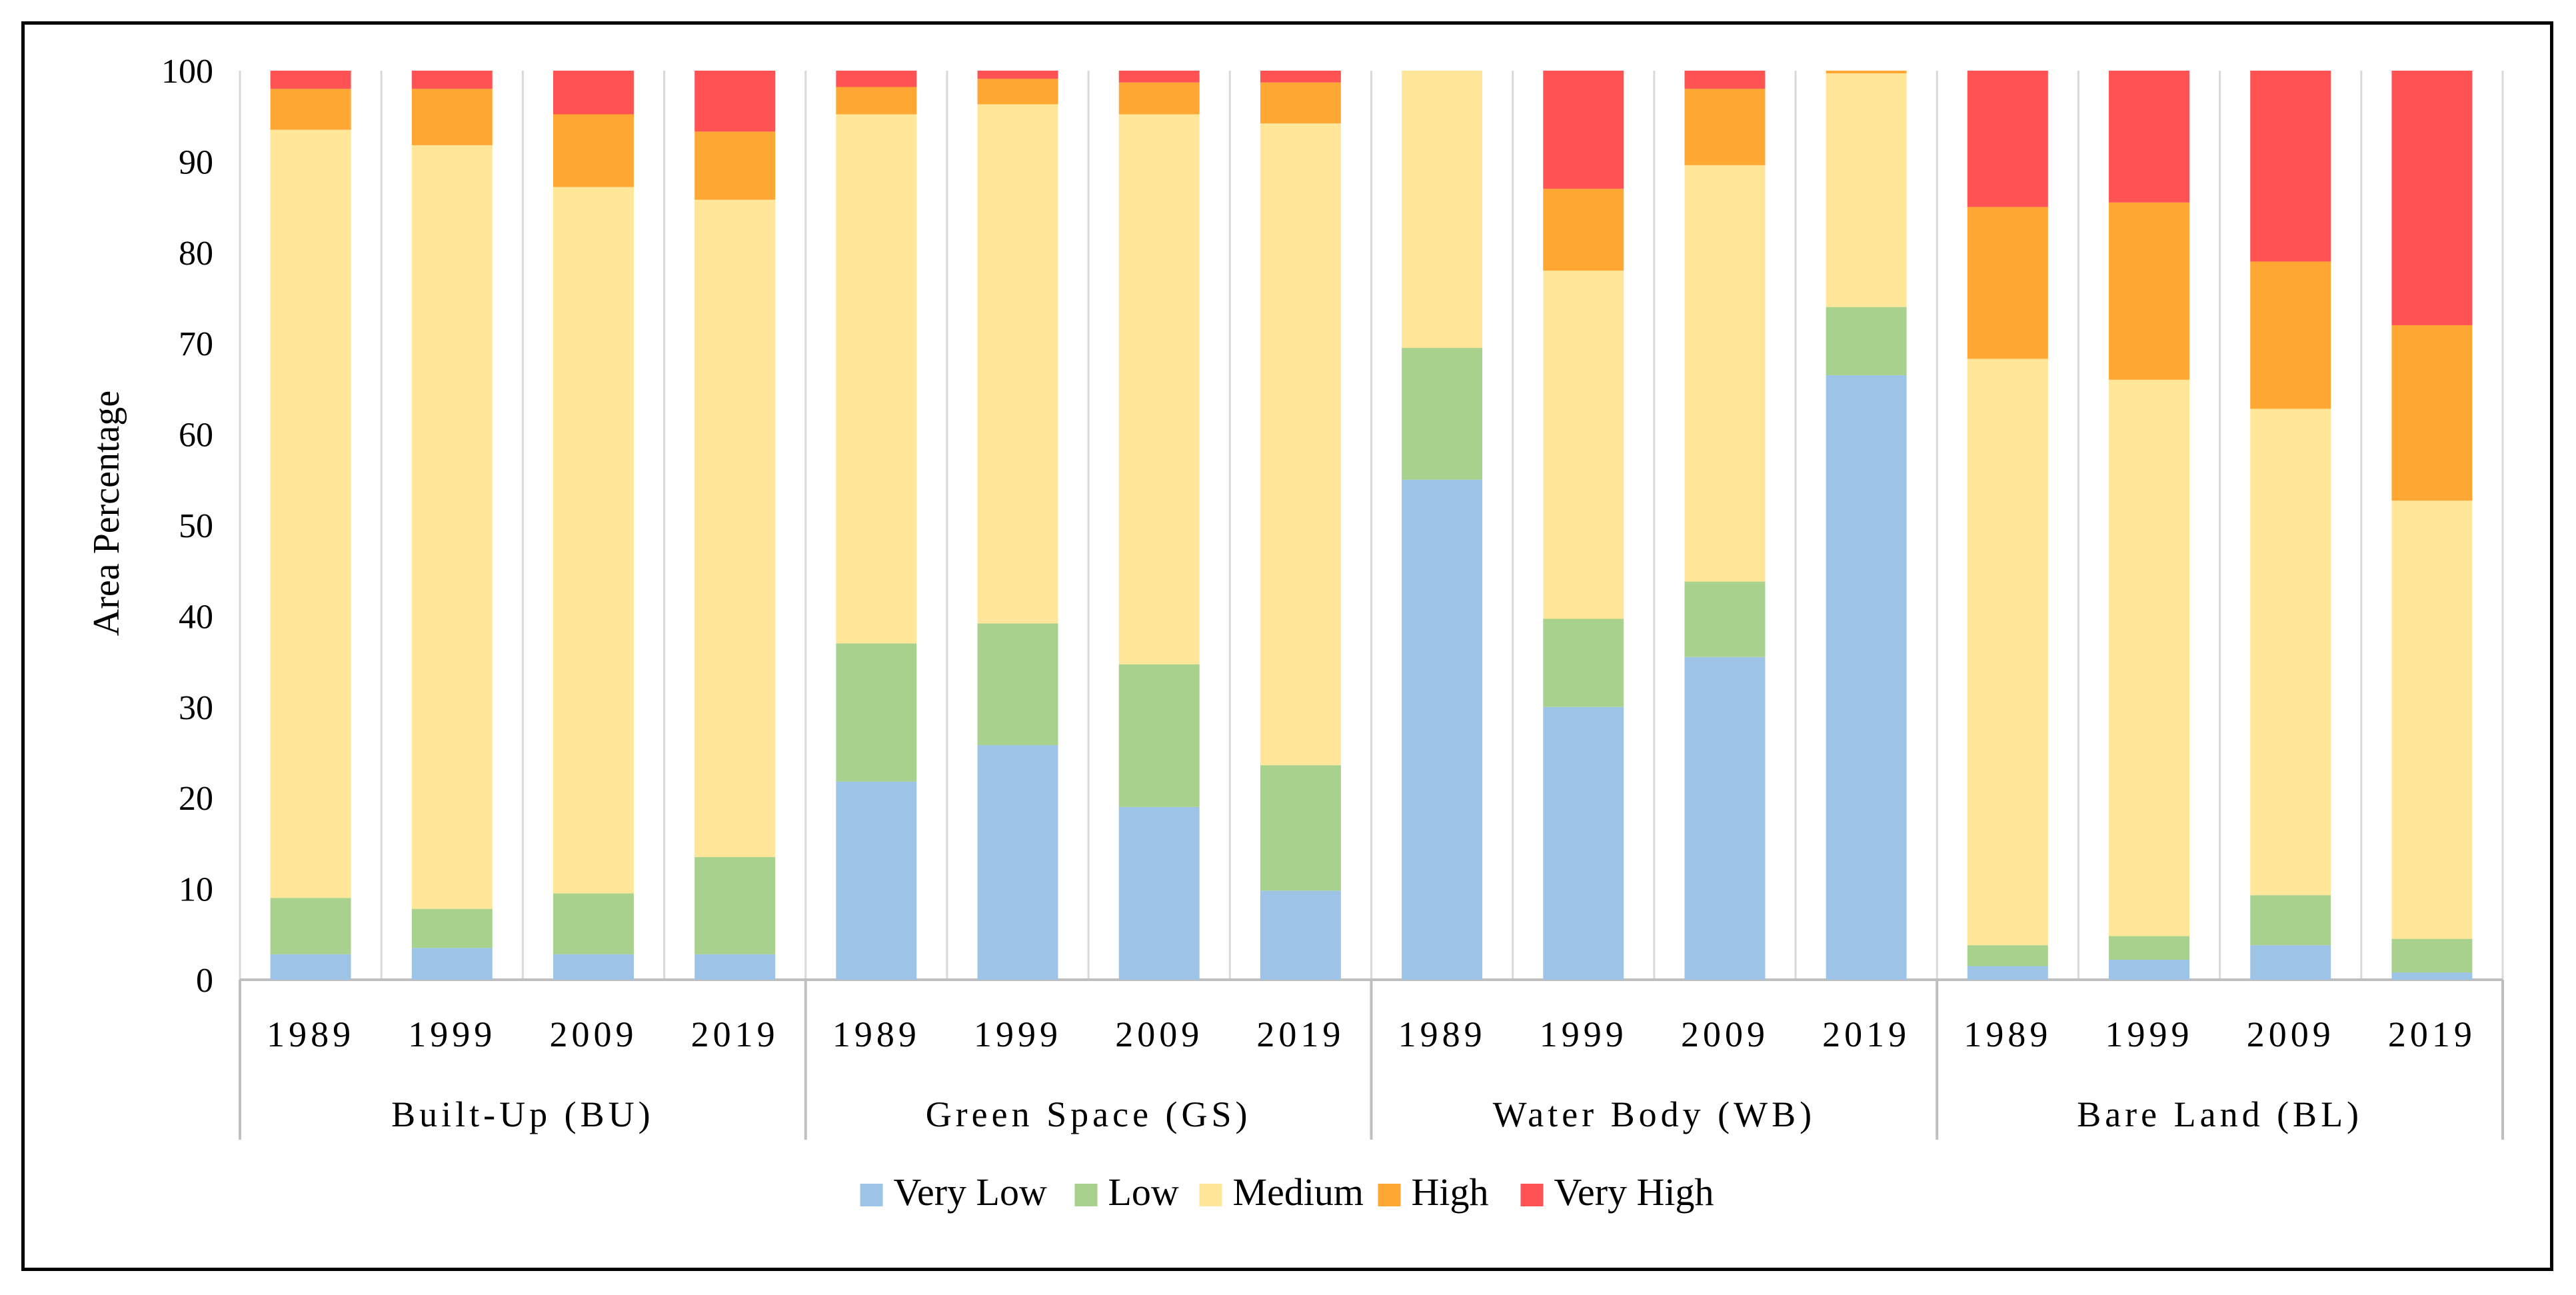  What do you see at coordinates (1450, 1192) in the screenshot?
I see `legend-label: High` at bounding box center [1450, 1192].